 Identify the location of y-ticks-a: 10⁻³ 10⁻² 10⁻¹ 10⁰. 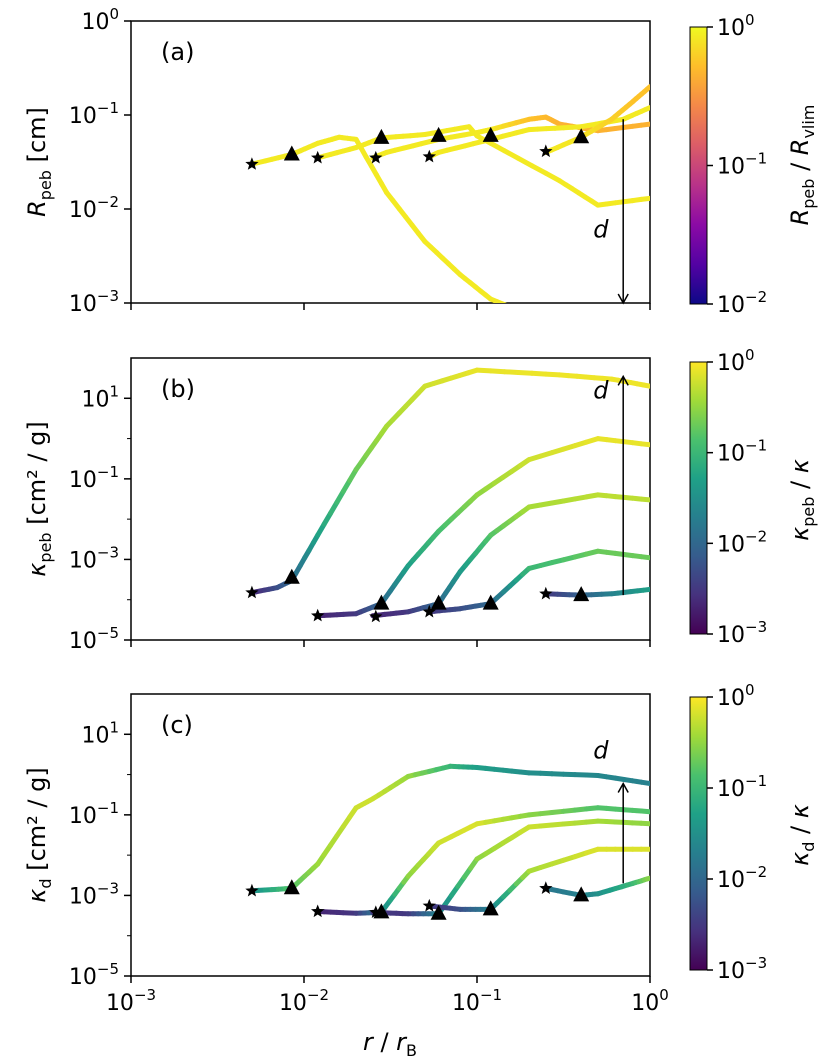
(100, 161).